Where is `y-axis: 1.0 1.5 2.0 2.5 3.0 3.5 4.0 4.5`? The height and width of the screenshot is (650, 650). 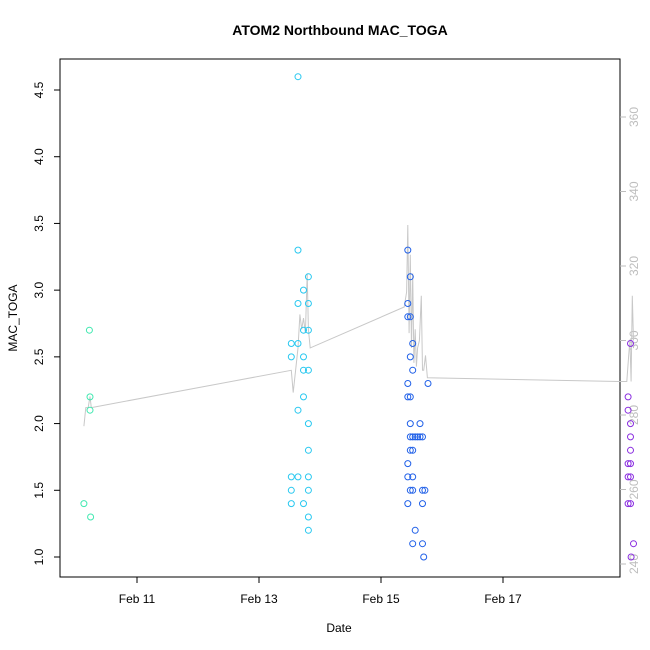 y-axis: 1.0 1.5 2.0 2.5 3.0 3.5 4.0 4.5 is located at coordinates (46, 323).